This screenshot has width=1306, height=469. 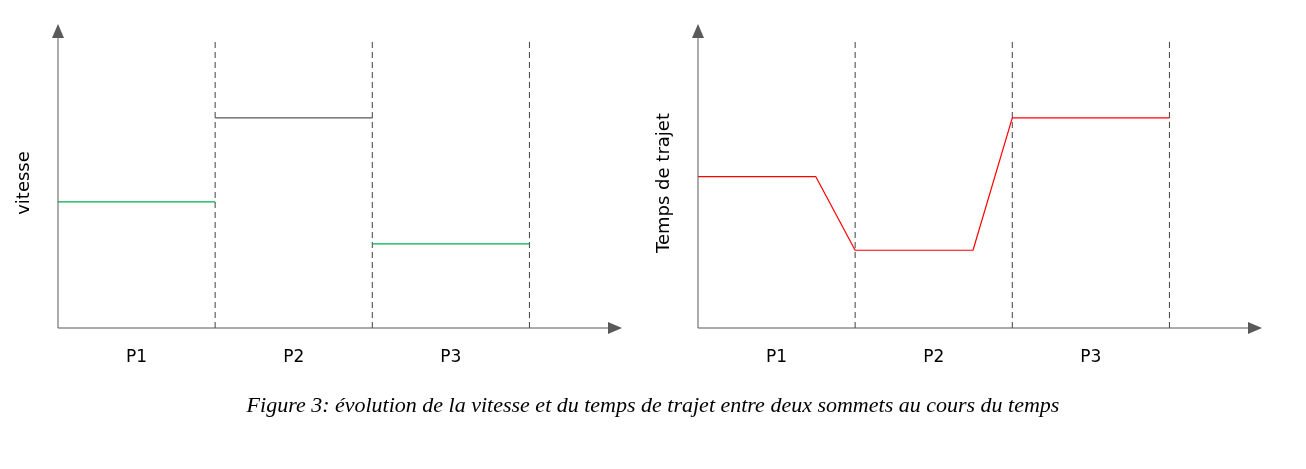 I want to click on y-axis-title: Temps de trajet, so click(x=663, y=183).